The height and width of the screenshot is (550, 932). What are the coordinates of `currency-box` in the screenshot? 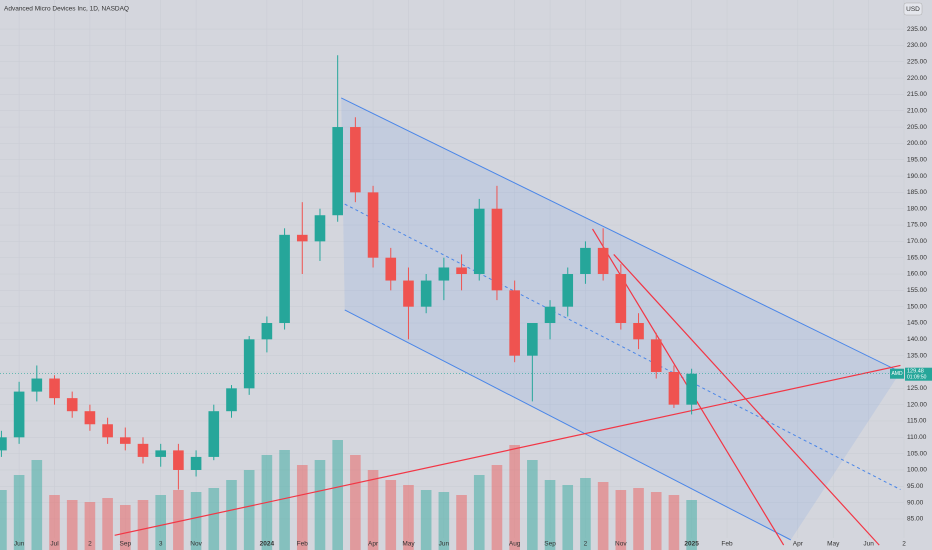 It's located at (913, 9).